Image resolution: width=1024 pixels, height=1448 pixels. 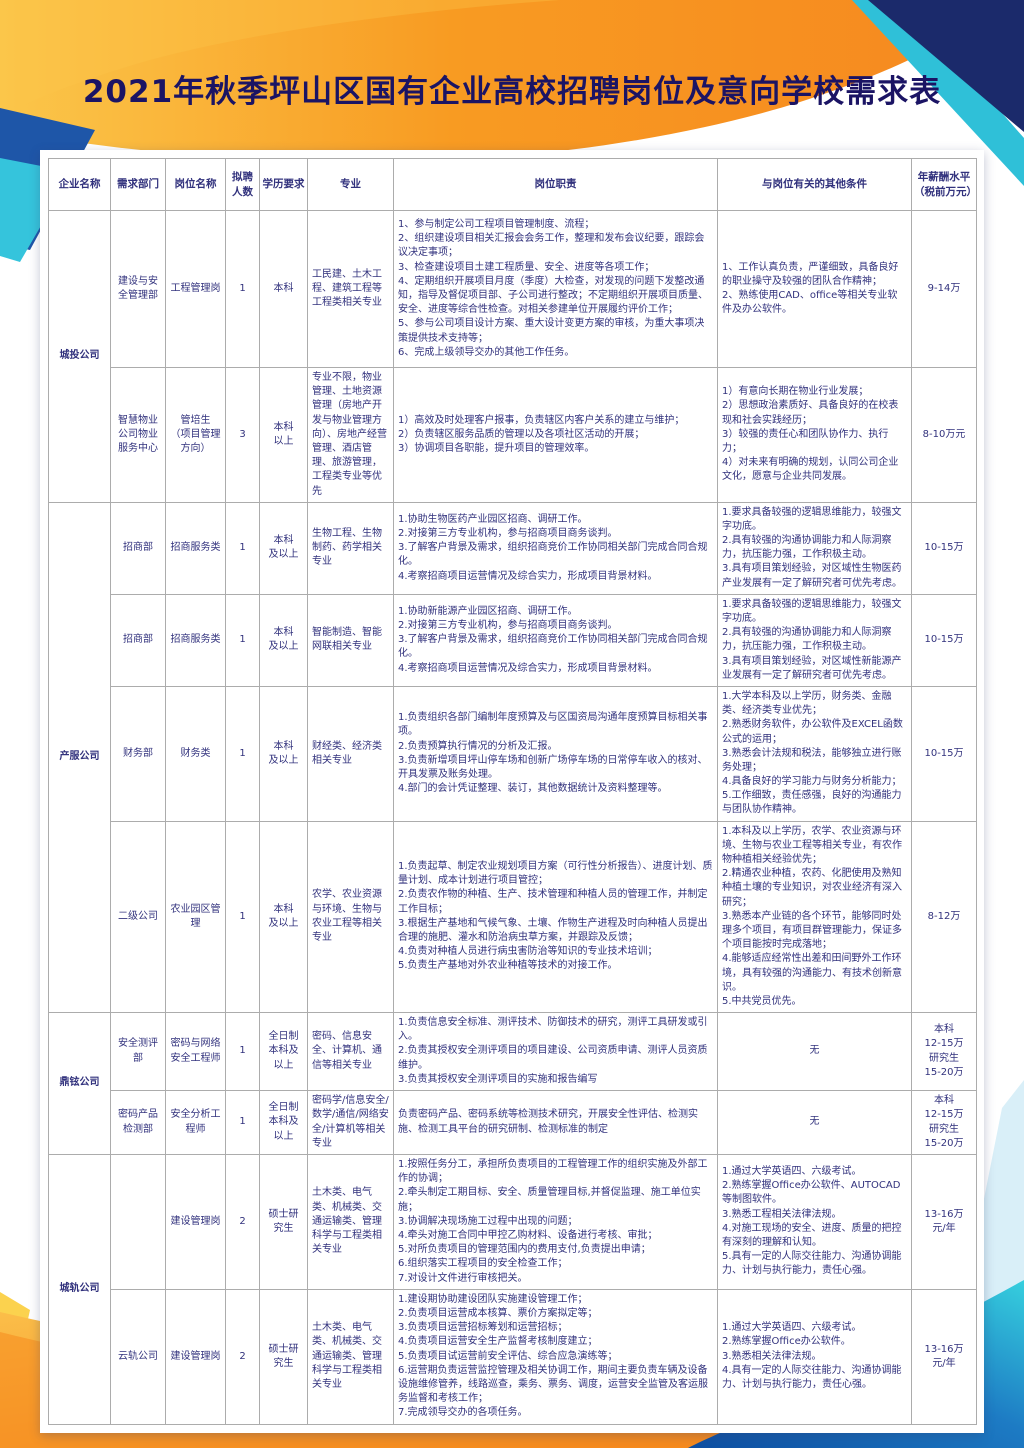 What do you see at coordinates (944, 435) in the screenshot?
I see `cell-salary: 8-10万元` at bounding box center [944, 435].